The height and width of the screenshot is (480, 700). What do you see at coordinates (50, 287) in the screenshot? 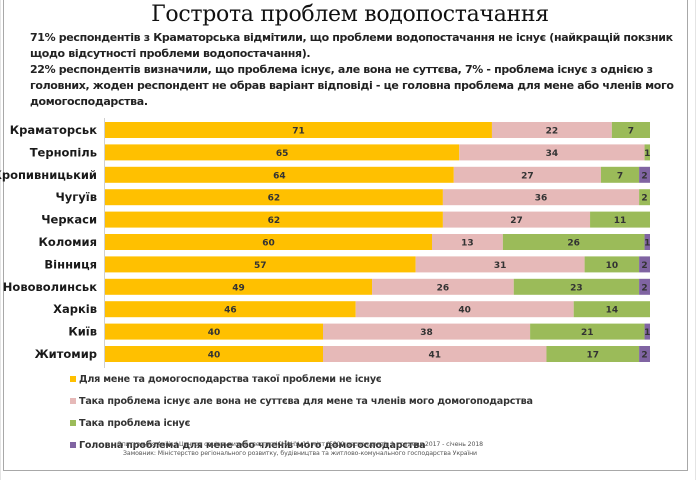
I see `category-label: Нововолинськ` at bounding box center [50, 287].